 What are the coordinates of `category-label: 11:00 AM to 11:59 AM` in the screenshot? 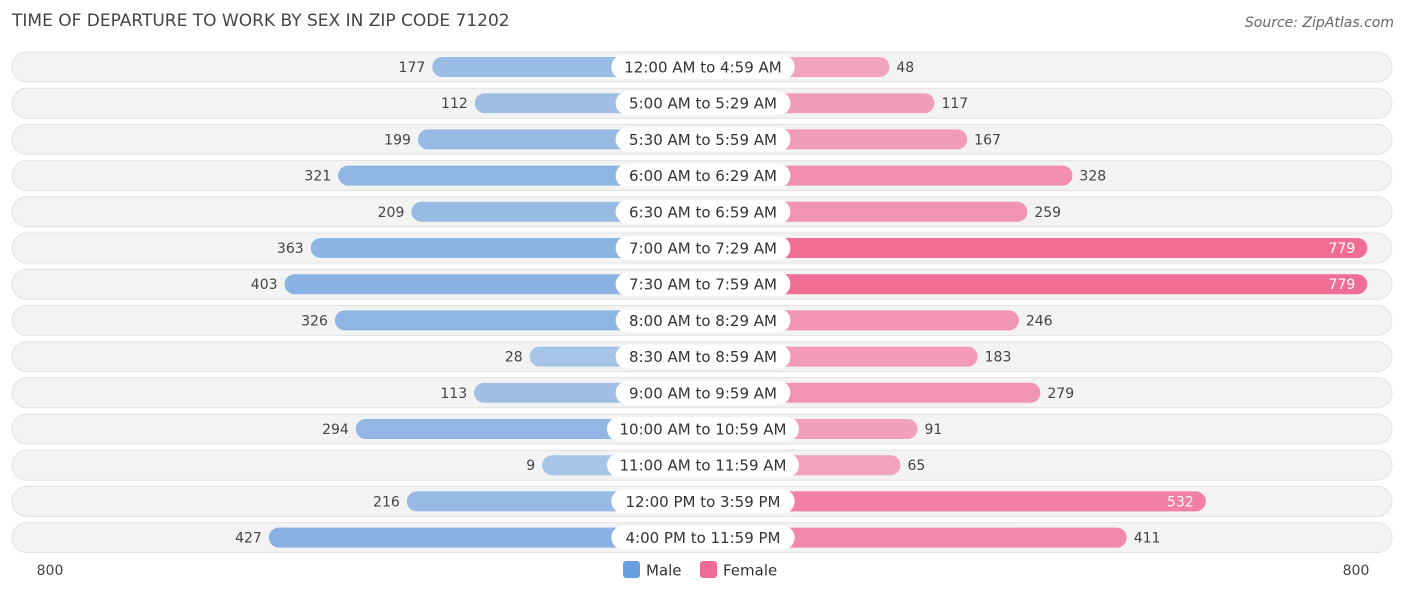 It's located at (703, 466).